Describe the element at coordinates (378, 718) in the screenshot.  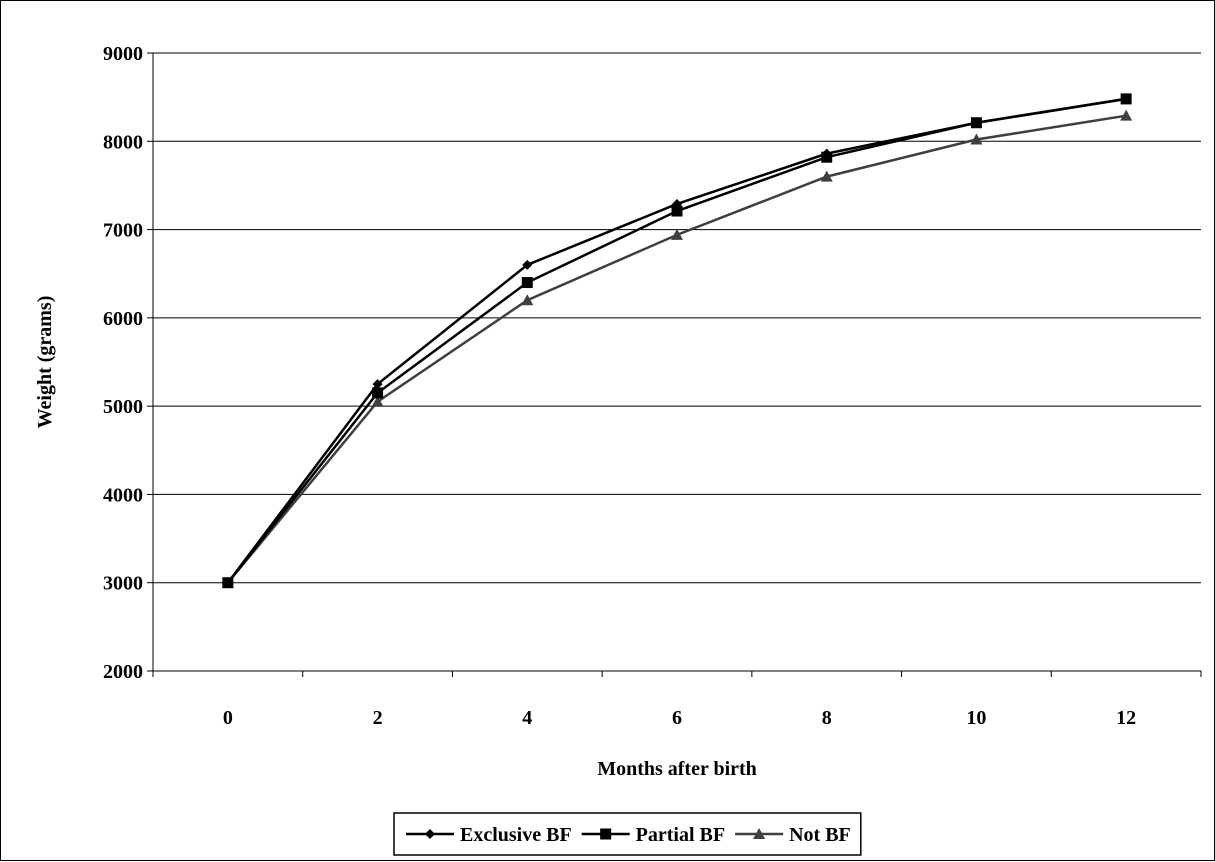
I see `x-tick-label: 2` at that location.